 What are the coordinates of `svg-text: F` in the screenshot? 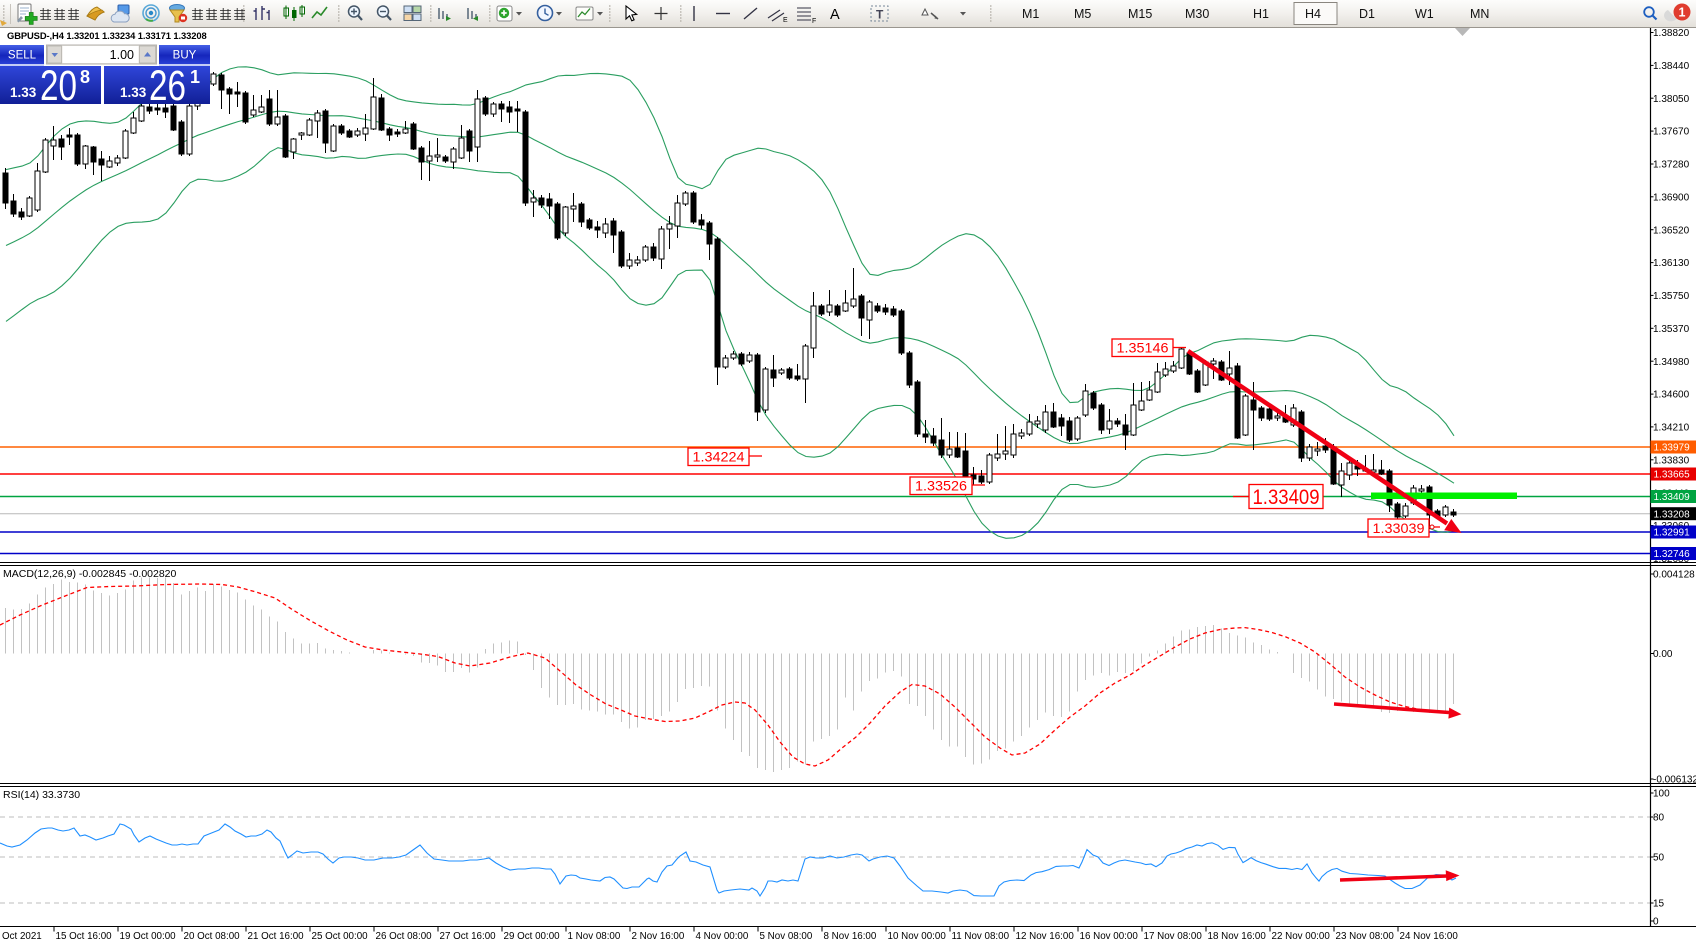 It's located at (814, 21).